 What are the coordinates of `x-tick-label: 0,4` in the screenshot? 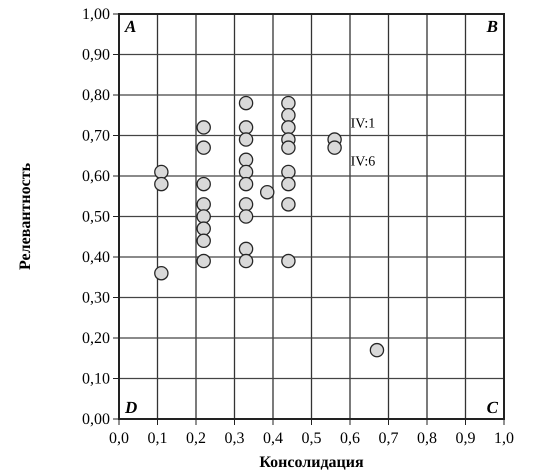 It's located at (273, 438).